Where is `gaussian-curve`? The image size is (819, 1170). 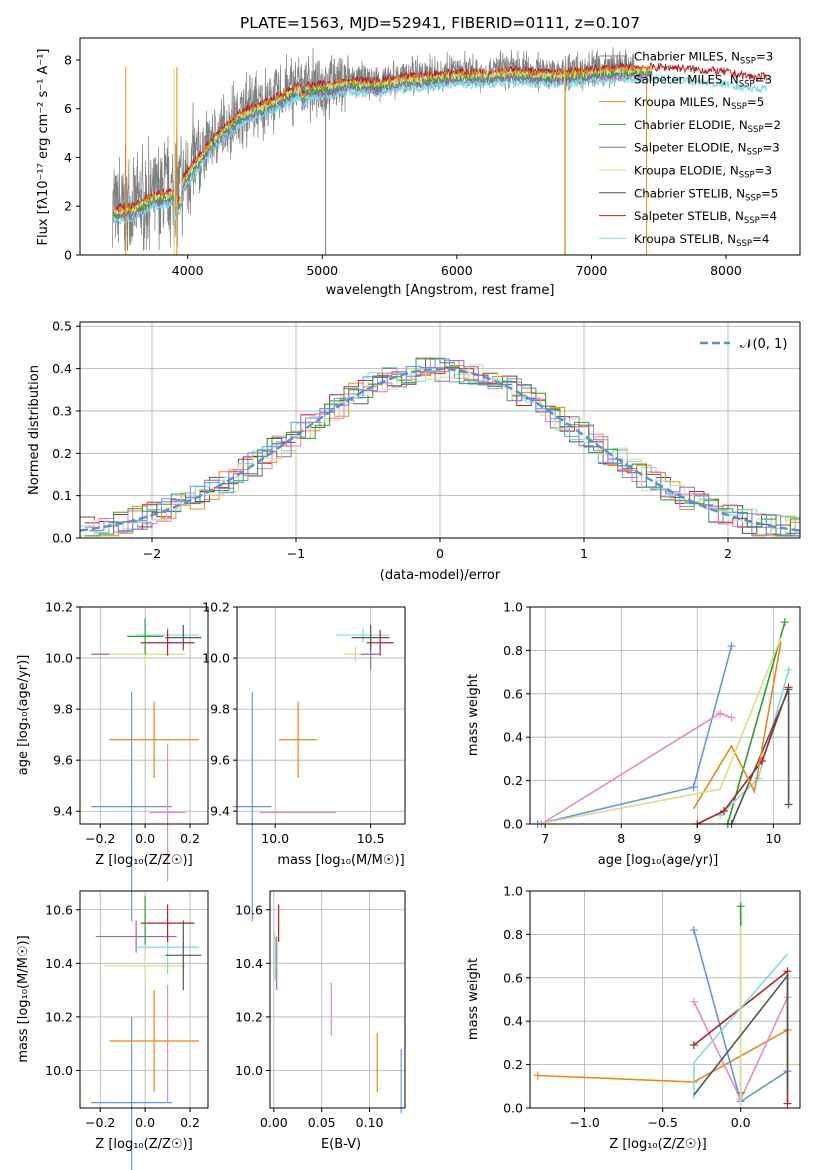
gaussian-curve is located at coordinates (440, 449).